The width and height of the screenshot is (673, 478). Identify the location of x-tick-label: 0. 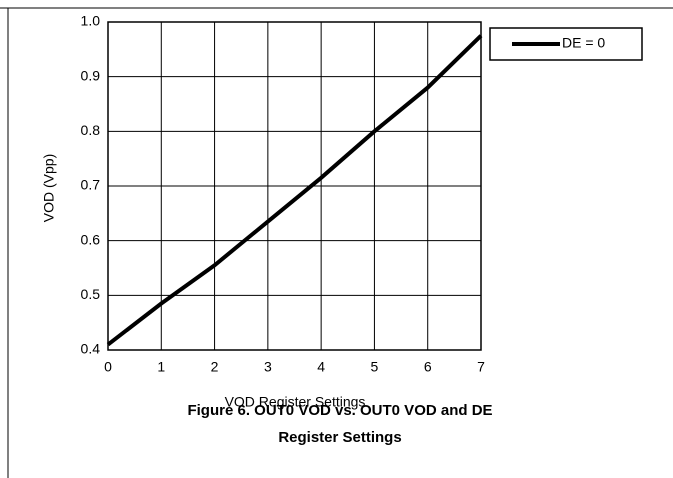
(108, 367).